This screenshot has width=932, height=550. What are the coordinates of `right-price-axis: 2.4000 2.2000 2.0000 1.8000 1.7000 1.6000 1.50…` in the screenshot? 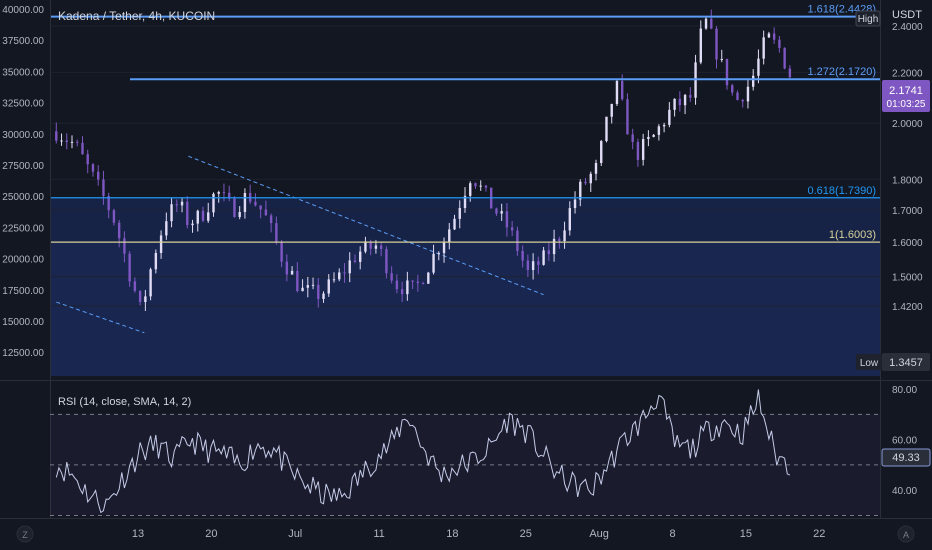 It's located at (907, 167).